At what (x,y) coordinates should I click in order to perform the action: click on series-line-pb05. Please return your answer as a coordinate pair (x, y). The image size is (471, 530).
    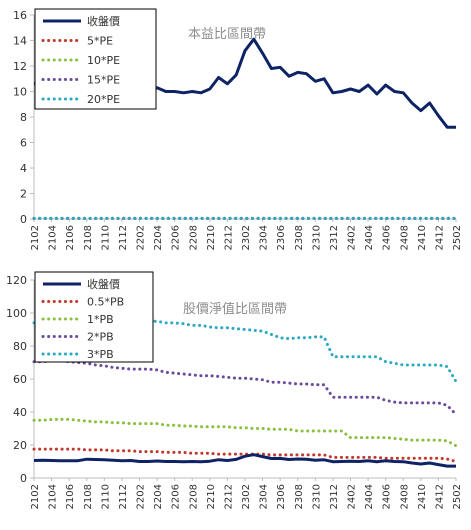
    Looking at the image, I should click on (245, 455).